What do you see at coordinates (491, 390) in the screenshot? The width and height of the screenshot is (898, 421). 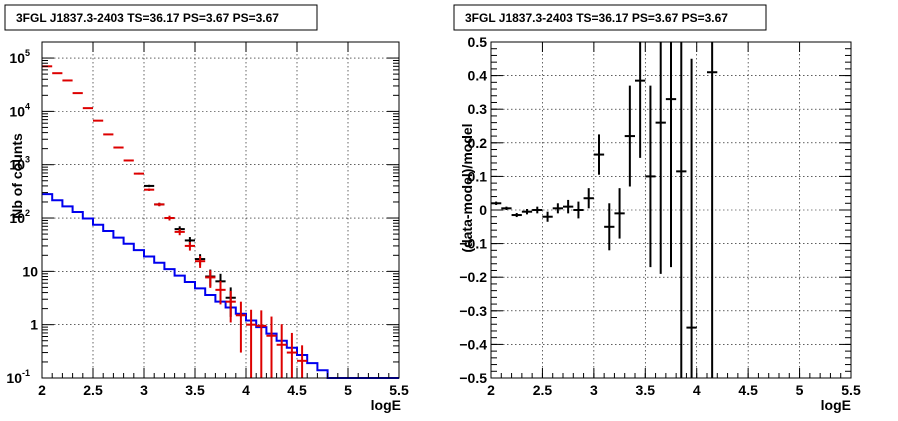 I see `residuals-x-tick-label: 2` at bounding box center [491, 390].